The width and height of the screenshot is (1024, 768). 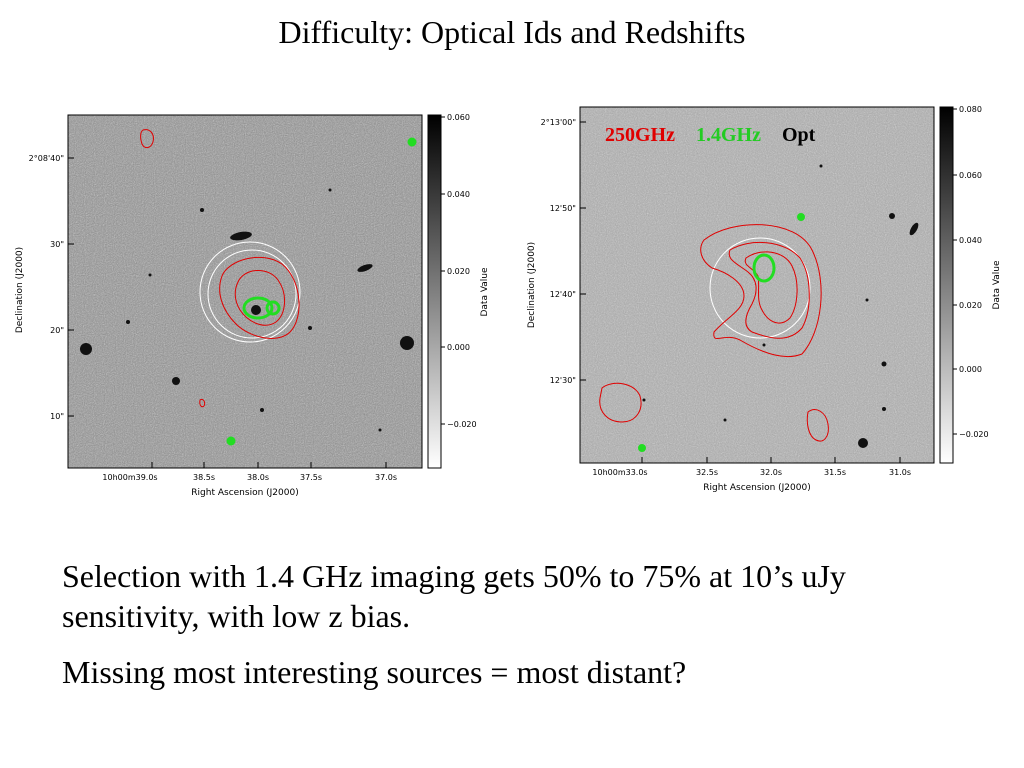 I want to click on left-1.4ghz-contours, so click(x=321, y=291).